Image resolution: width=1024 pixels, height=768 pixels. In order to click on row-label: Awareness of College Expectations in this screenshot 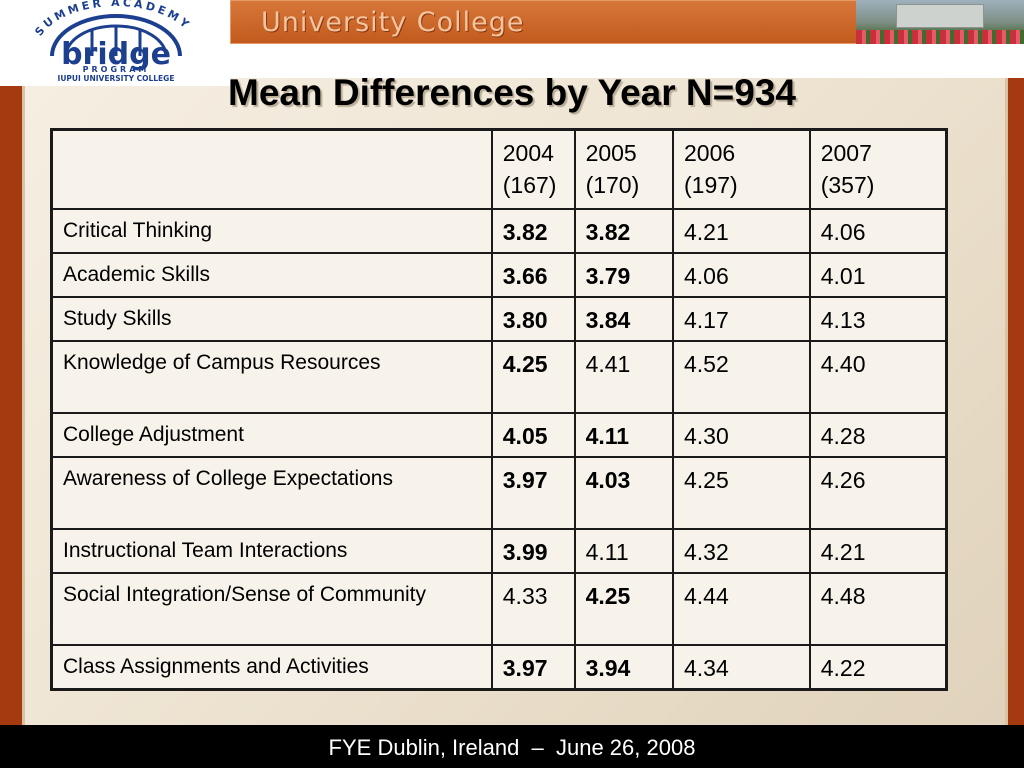, I will do `click(271, 492)`.